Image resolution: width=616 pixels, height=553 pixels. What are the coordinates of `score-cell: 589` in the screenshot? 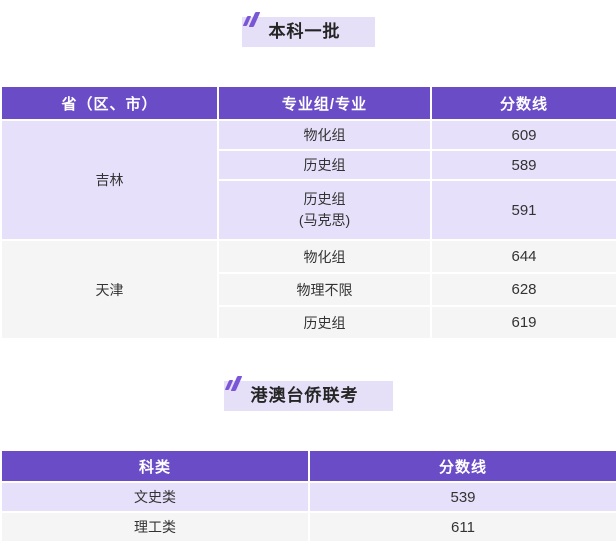 It's located at (523, 165).